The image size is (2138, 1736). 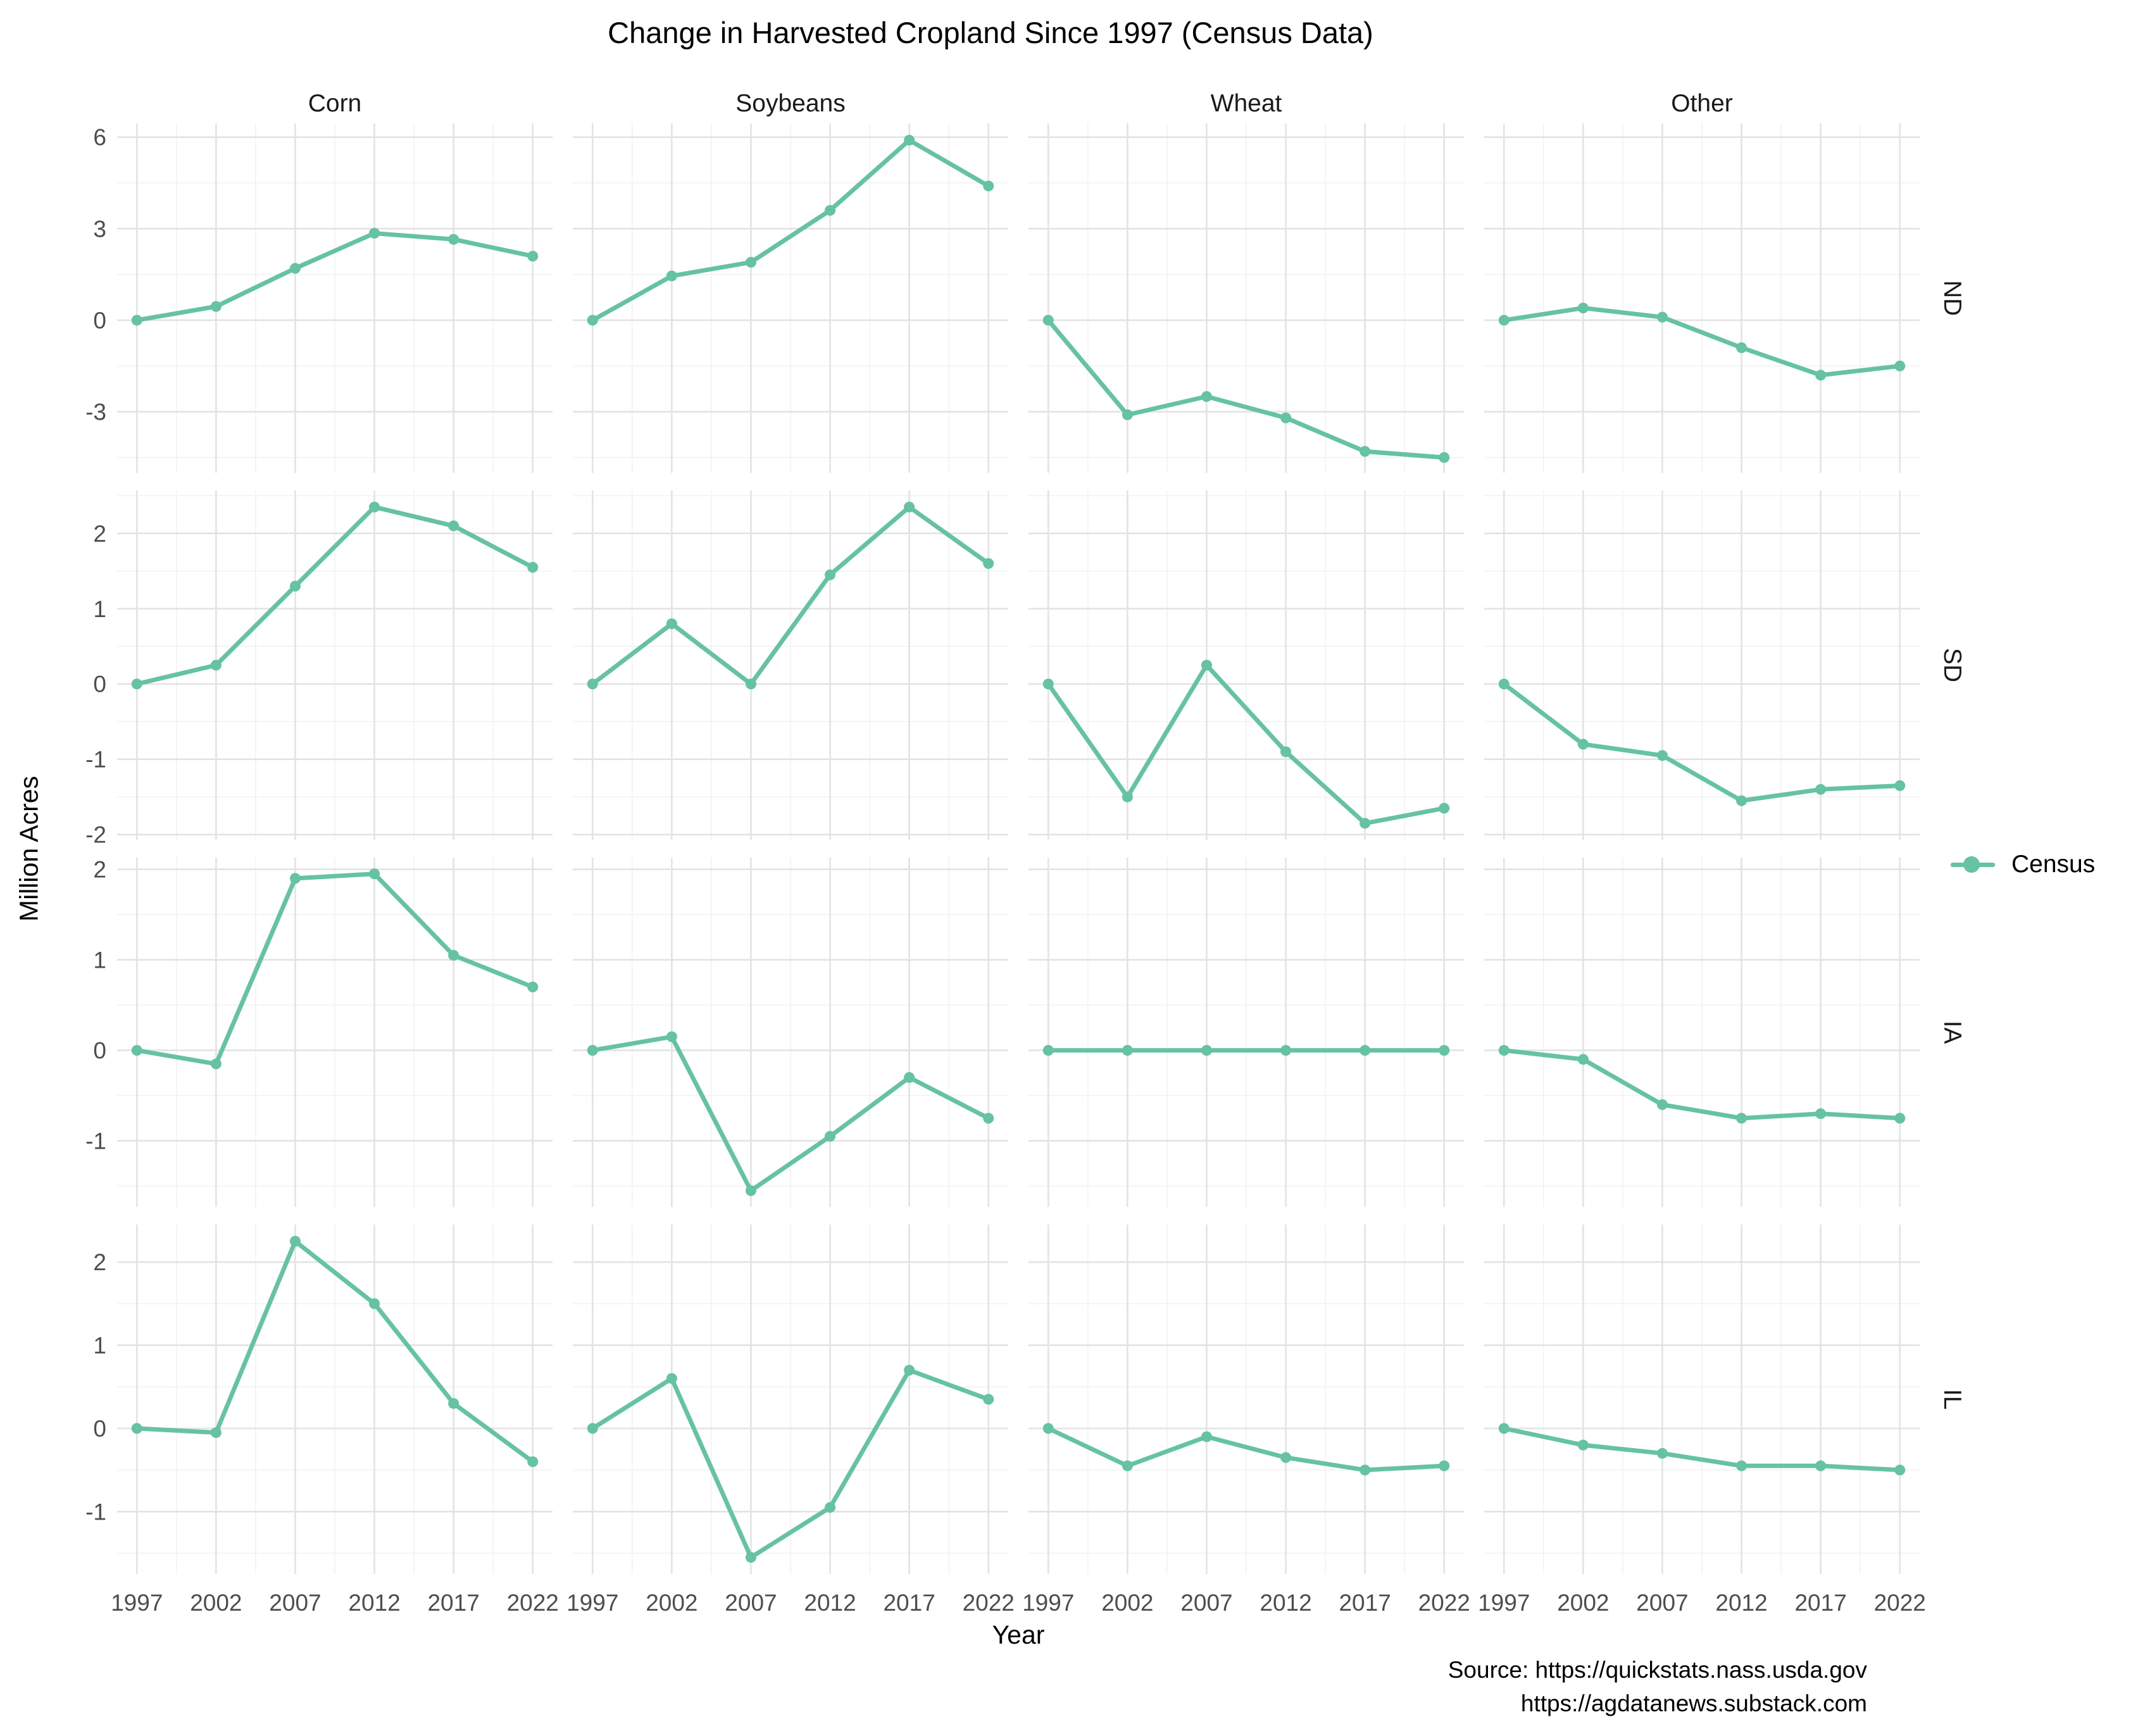 What do you see at coordinates (95, 835) in the screenshot?
I see `y-axis-tick-label: -2` at bounding box center [95, 835].